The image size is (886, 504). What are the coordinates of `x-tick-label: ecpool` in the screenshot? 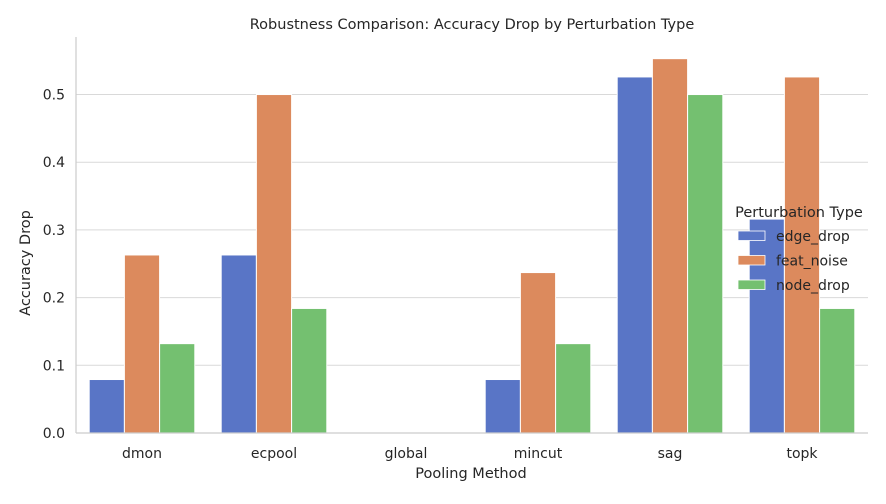 It's located at (274, 454).